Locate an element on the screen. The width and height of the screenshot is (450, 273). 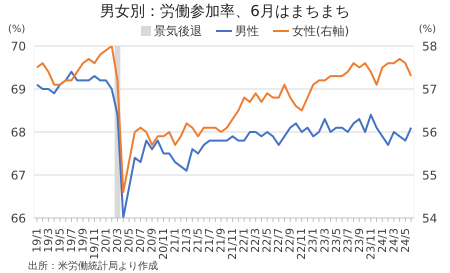
x-tick-label: 22/7 is located at coordinates (279, 240).